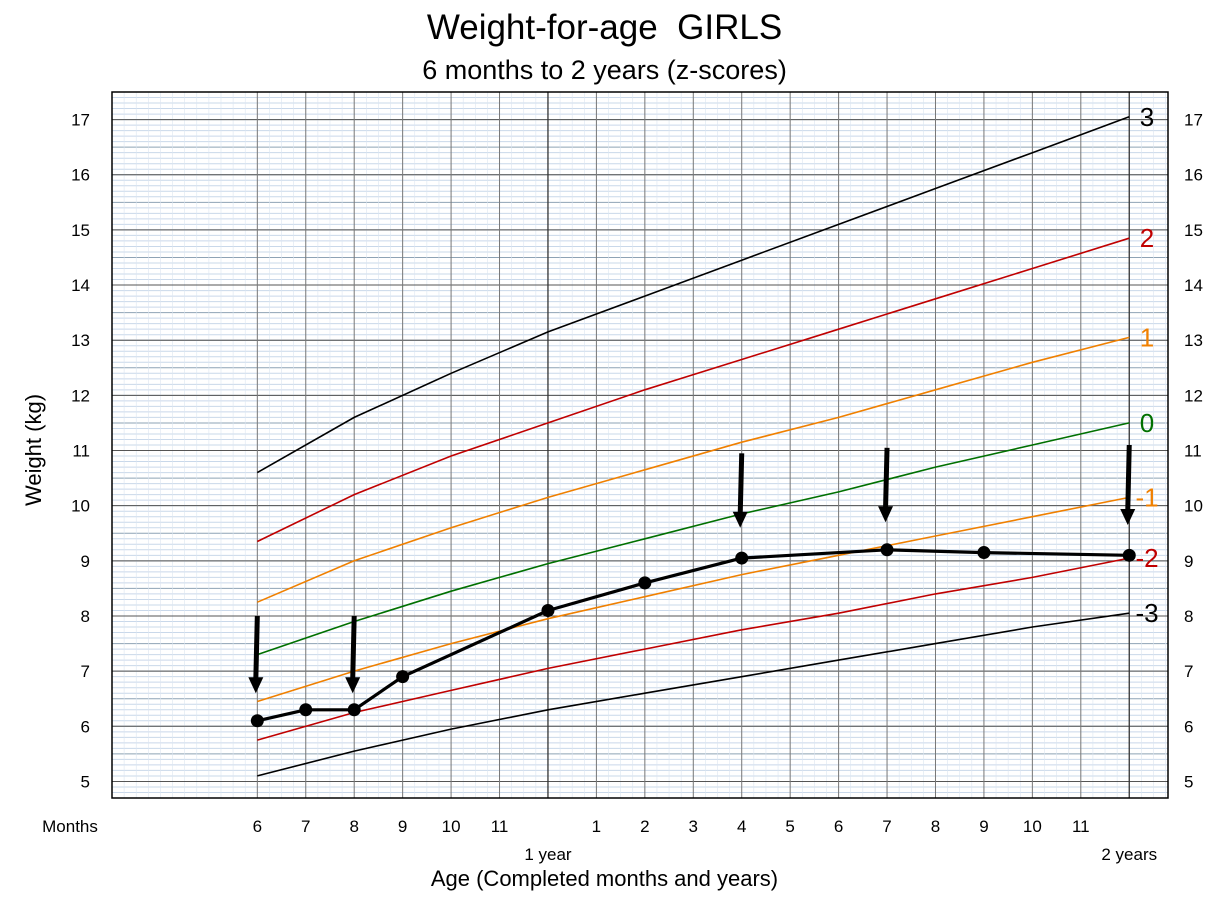 This screenshot has width=1209, height=904. Describe the element at coordinates (1146, 613) in the screenshot. I see `z-score-label: -3` at that location.